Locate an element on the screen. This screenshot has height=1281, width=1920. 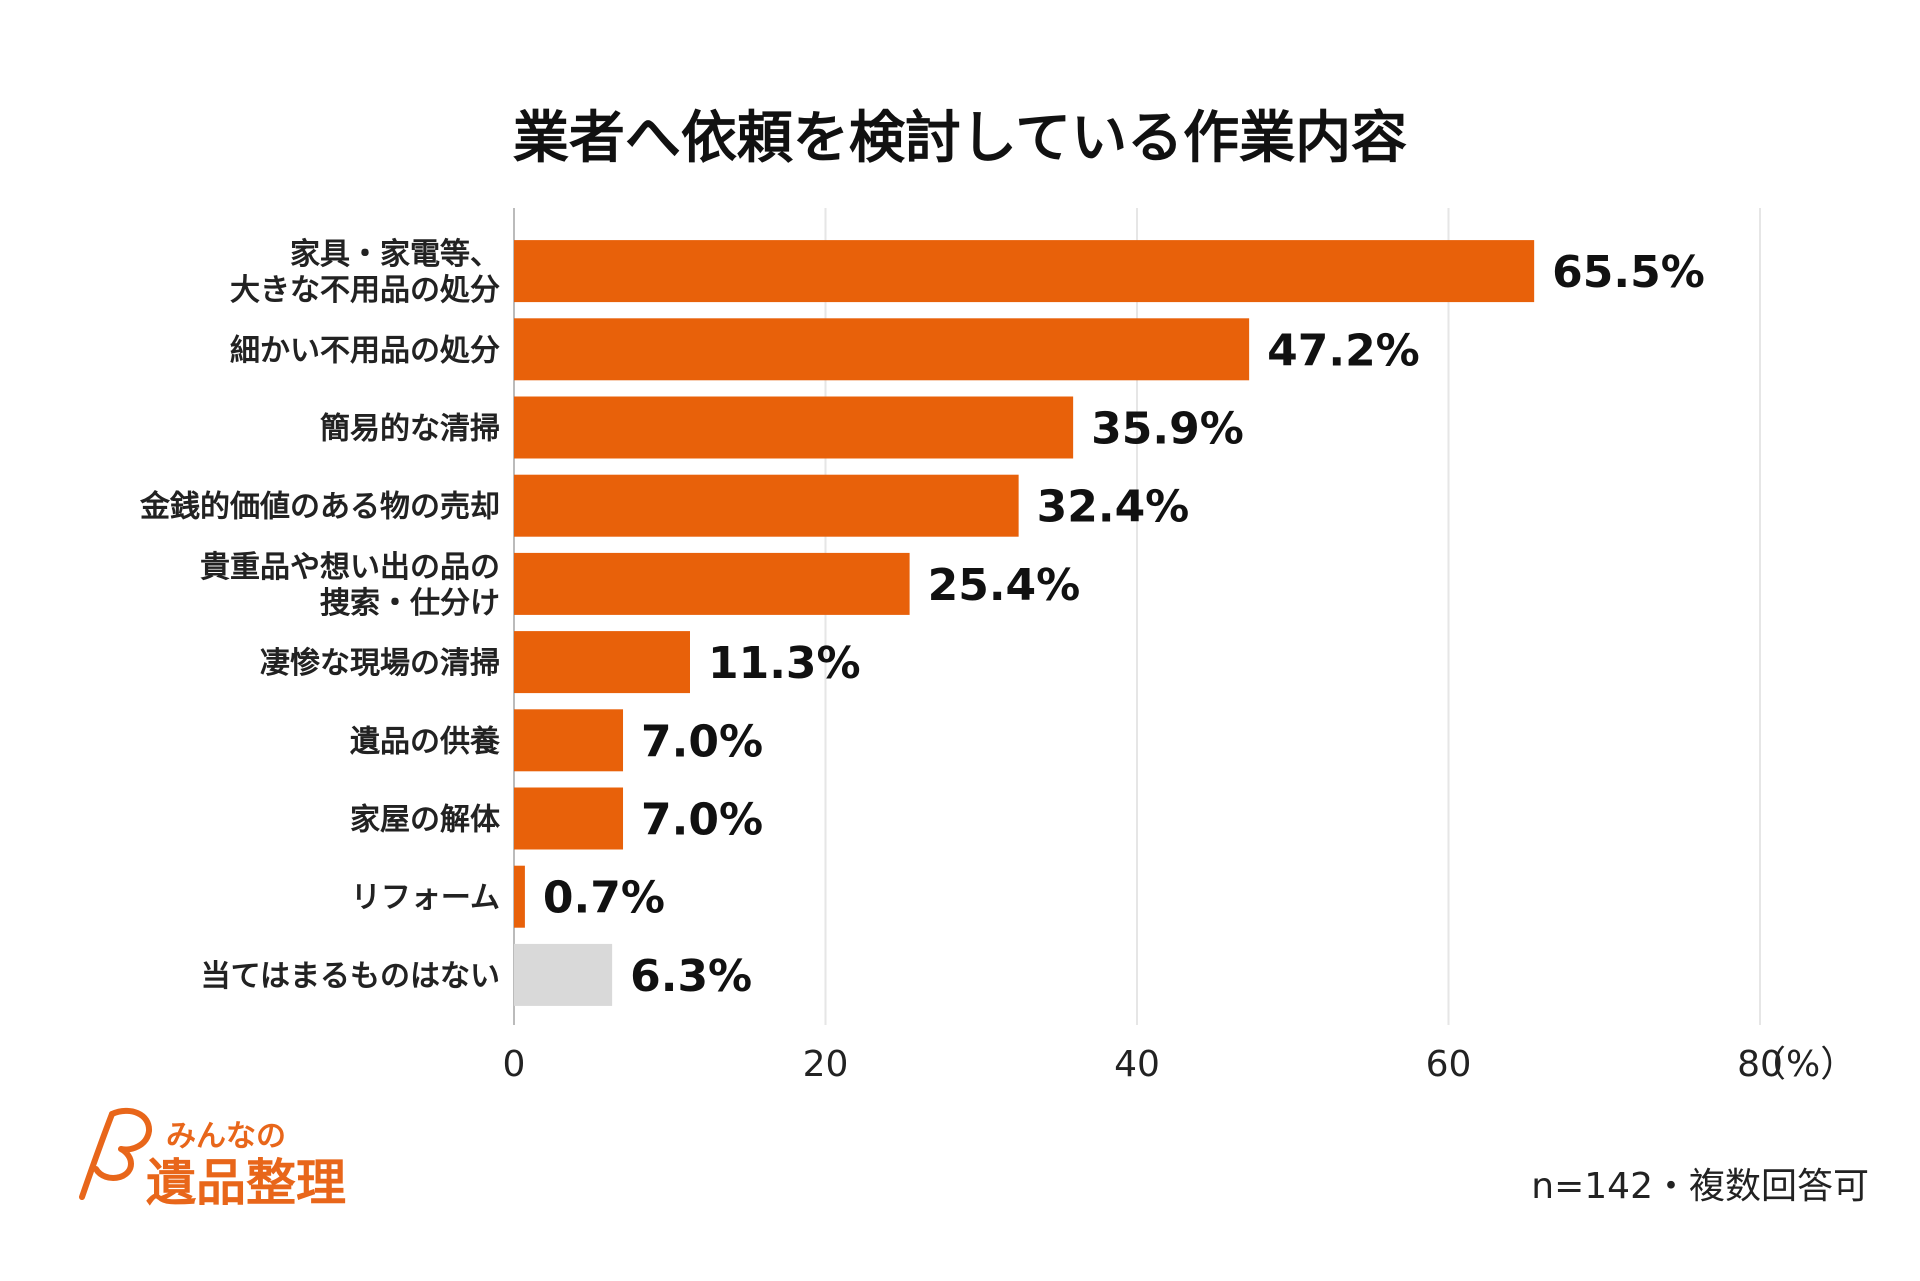
category-label: 家具・家電等、 is located at coordinates (395, 254).